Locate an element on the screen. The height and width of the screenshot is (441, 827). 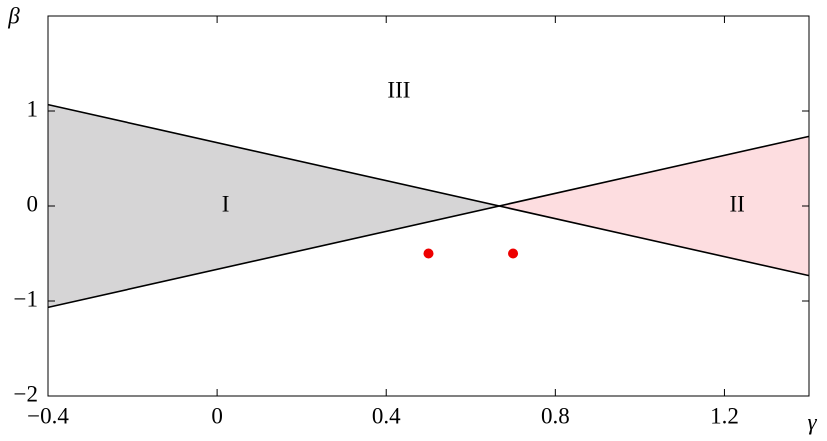
region-label: II is located at coordinates (736, 203).